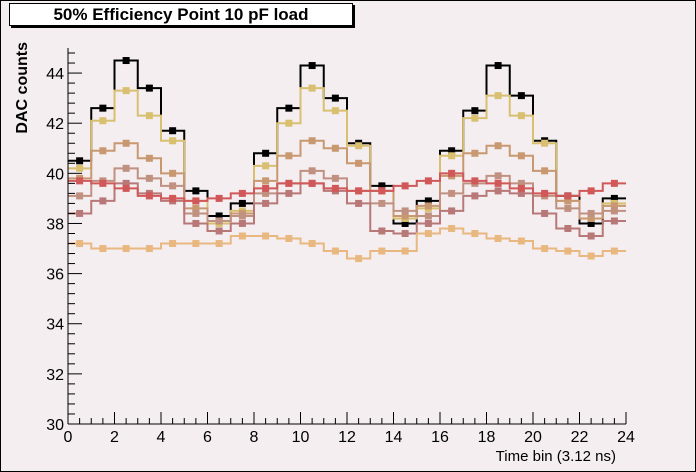 This screenshot has height=472, width=696. I want to click on y-tick-label: 34, so click(55, 325).